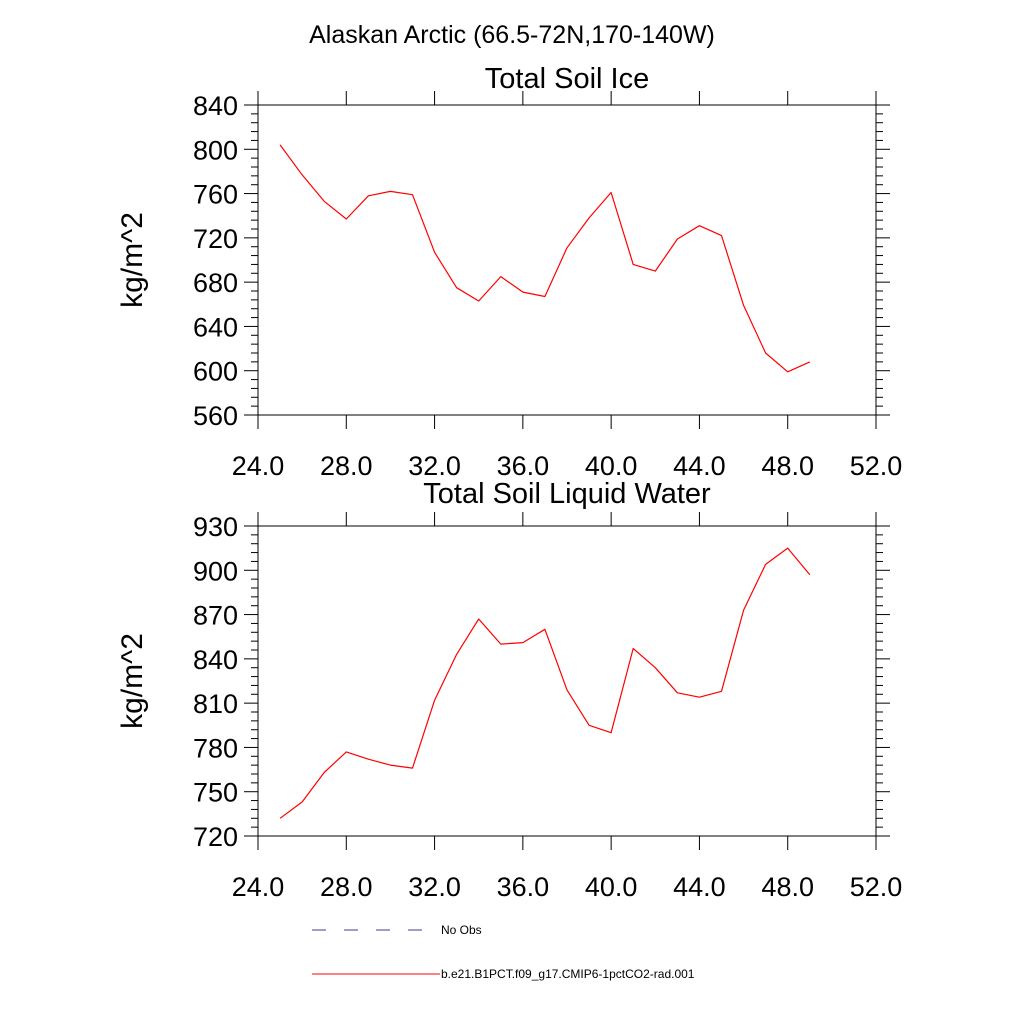 Image resolution: width=1024 pixels, height=1024 pixels. Describe the element at coordinates (215, 327) in the screenshot. I see `y-tick-label: 640` at that location.